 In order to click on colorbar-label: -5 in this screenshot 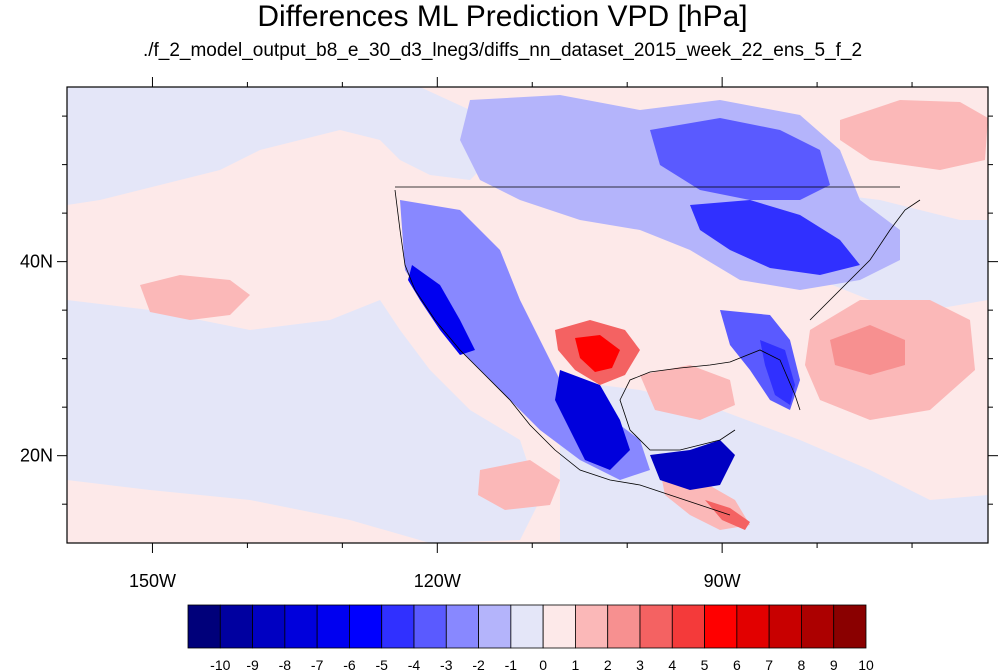, I will do `click(381, 664)`.